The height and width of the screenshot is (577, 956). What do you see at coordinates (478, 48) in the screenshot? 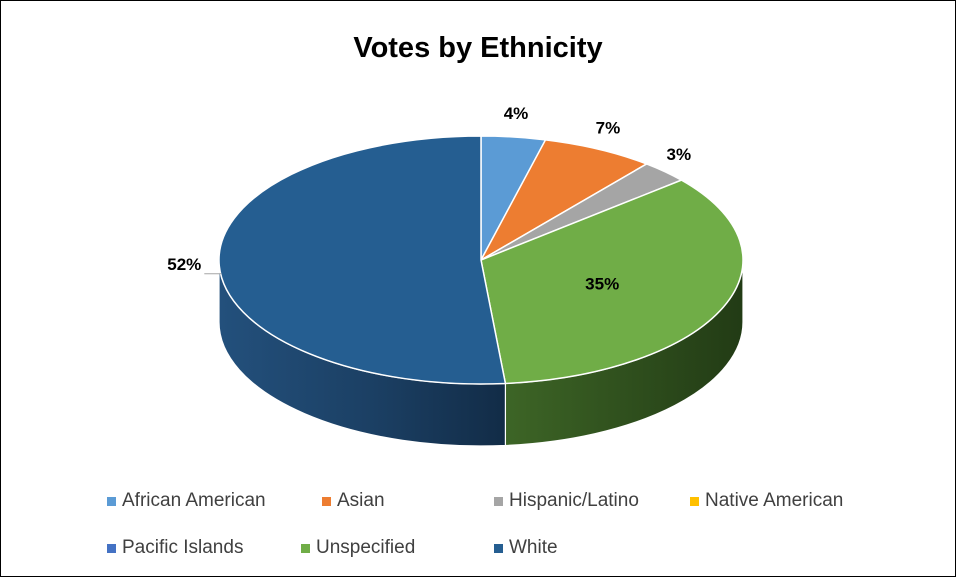
I see `chart-title: Votes by Ethnicity` at bounding box center [478, 48].